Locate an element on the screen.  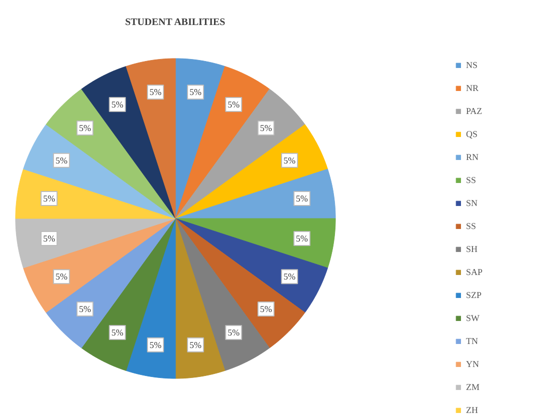
legend-label: SW is located at coordinates (473, 318).